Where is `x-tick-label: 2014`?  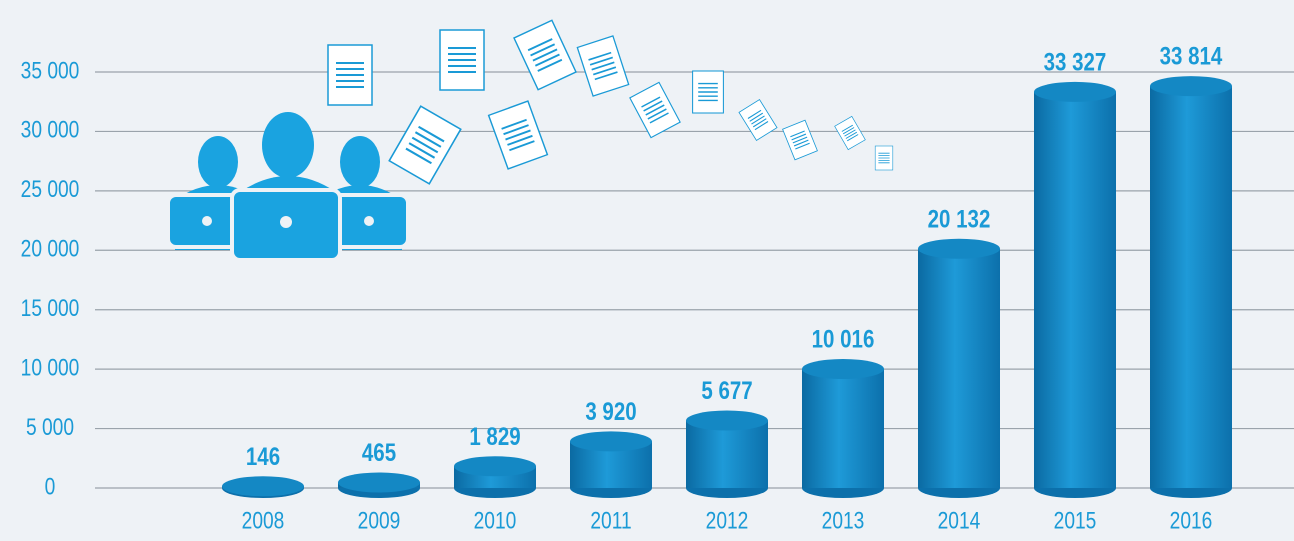
x-tick-label: 2014 is located at coordinates (959, 520).